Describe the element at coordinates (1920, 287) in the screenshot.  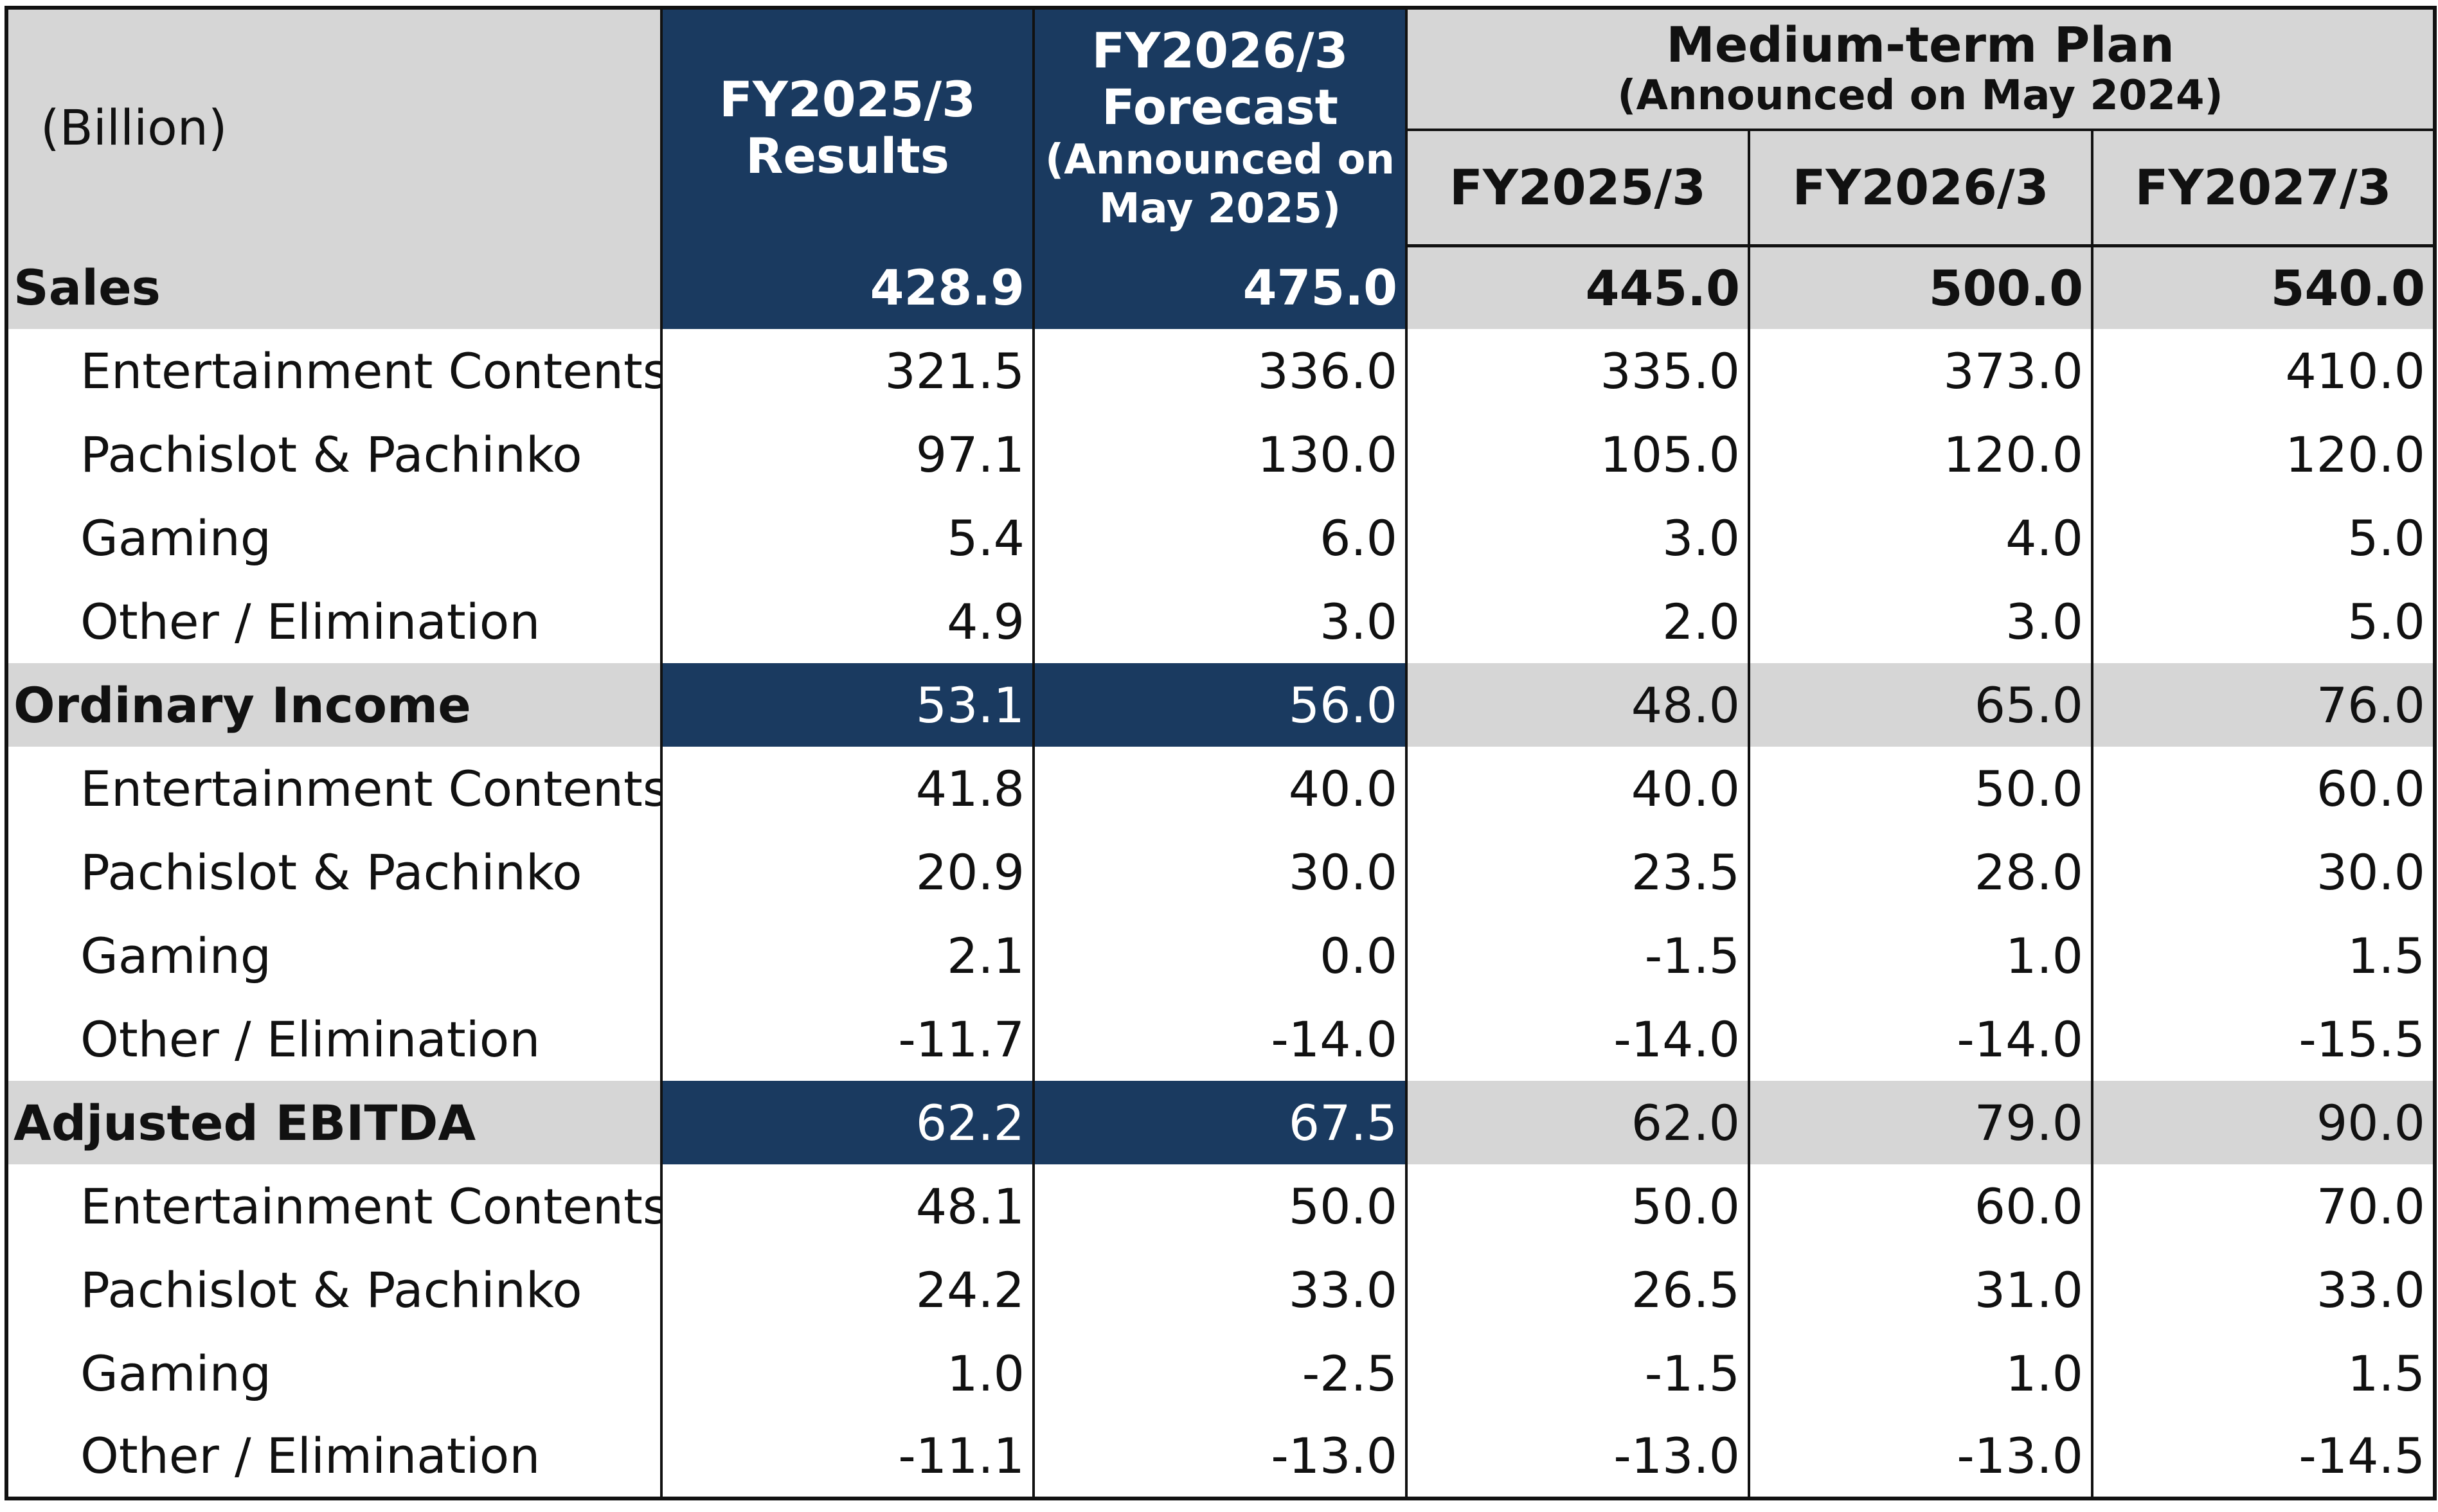
I see `section-value-cell: 500.0` at that location.